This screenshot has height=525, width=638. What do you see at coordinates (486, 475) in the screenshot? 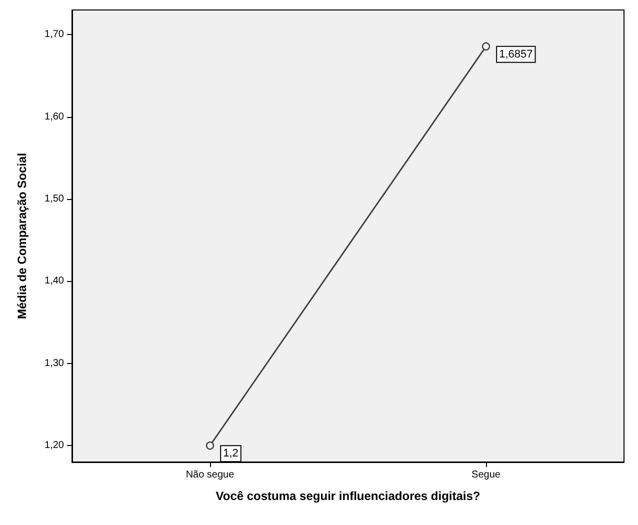
I see `x-tick-label: Segue` at bounding box center [486, 475].